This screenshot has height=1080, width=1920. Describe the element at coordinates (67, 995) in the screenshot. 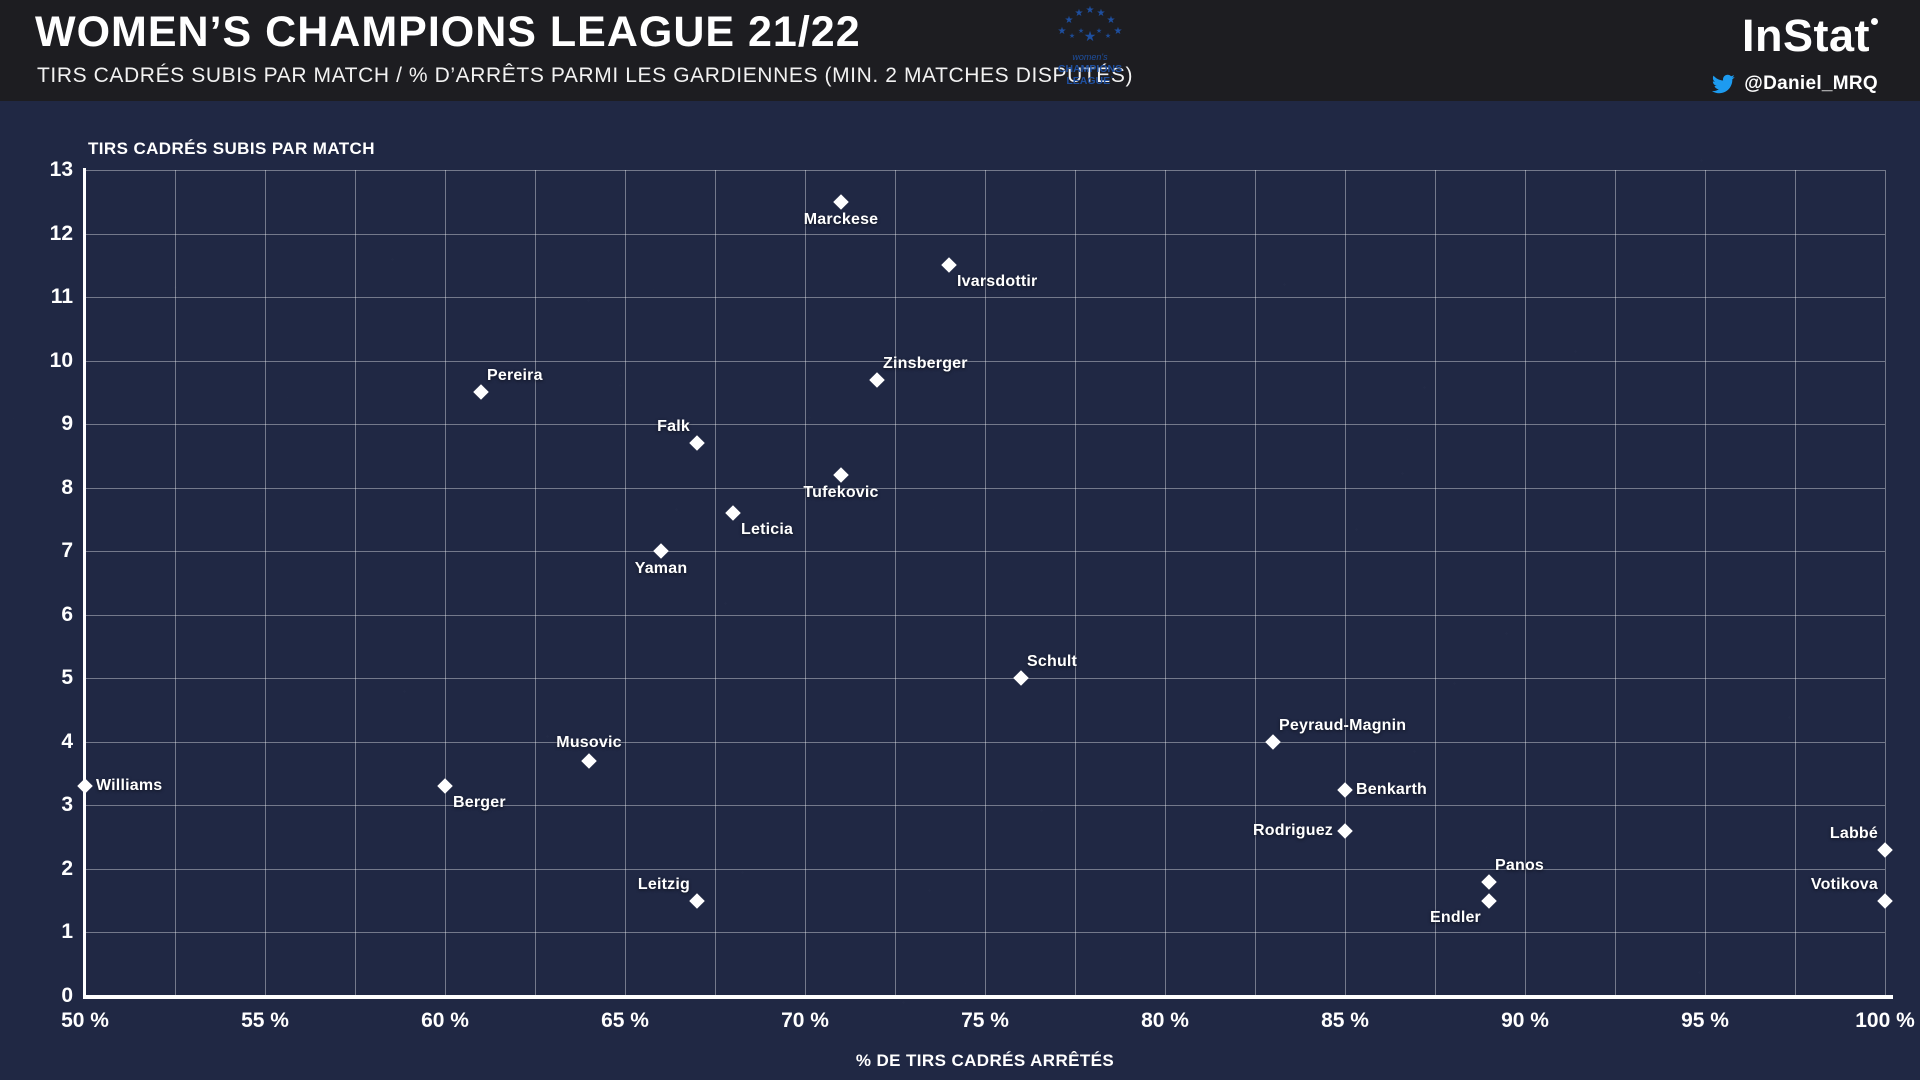

I see `y-tick-label: 0` at that location.